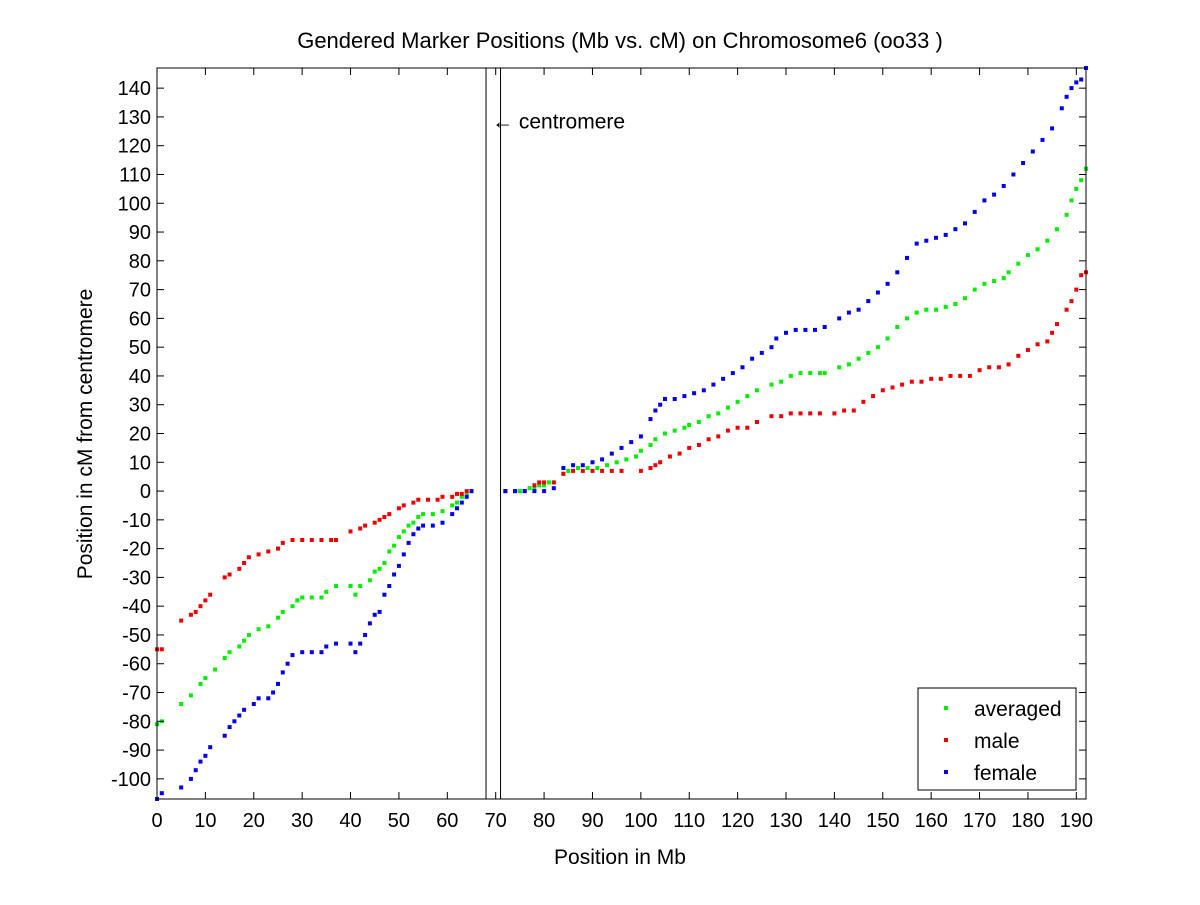 The image size is (1200, 905). Describe the element at coordinates (134, 89) in the screenshot. I see `y-tick-label: 140` at that location.